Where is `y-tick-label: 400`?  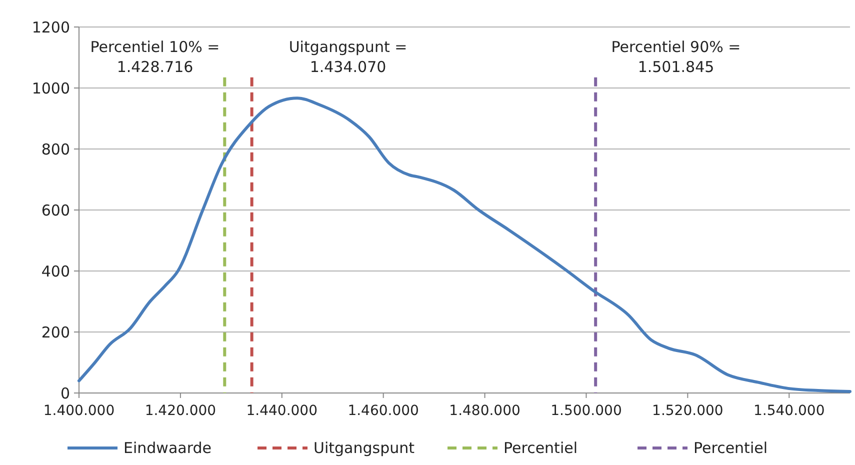 y-tick-label: 400 is located at coordinates (55, 271).